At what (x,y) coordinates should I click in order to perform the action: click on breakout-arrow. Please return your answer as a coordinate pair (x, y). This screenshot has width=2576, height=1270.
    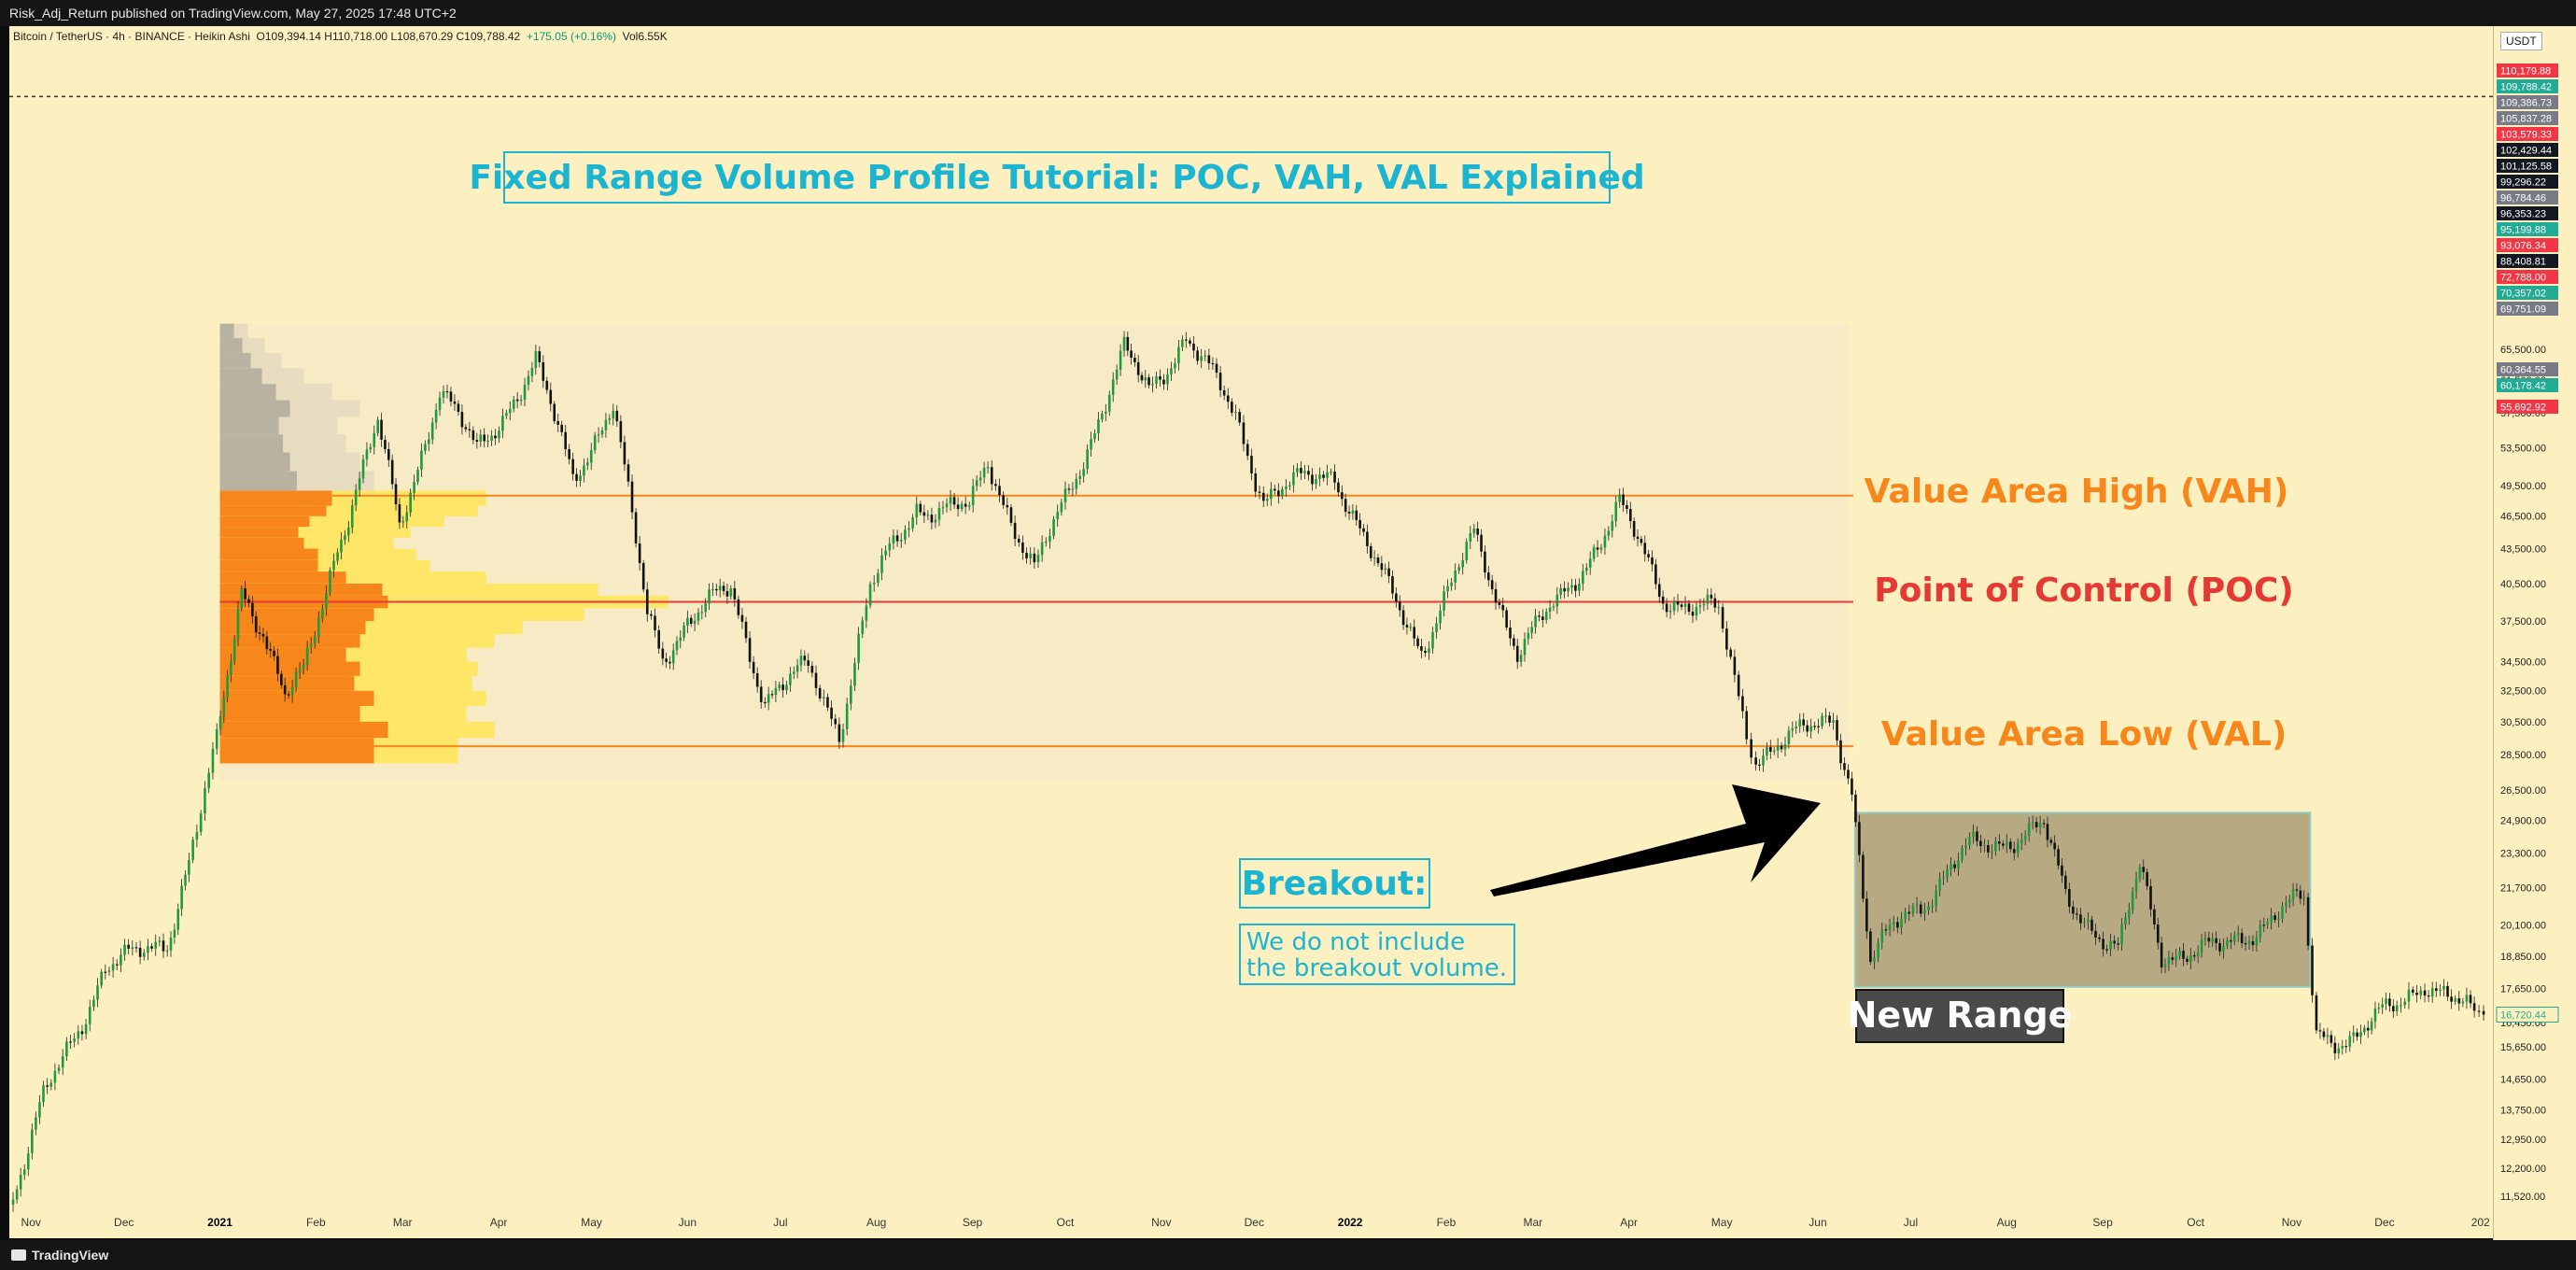
    Looking at the image, I should click on (1656, 840).